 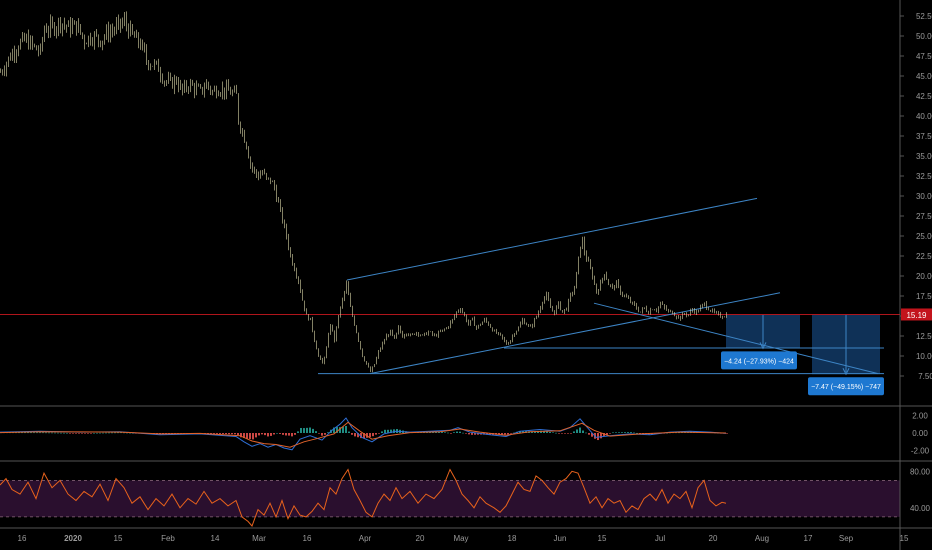 What do you see at coordinates (365, 538) in the screenshot?
I see `time-tick-label: Apr` at bounding box center [365, 538].